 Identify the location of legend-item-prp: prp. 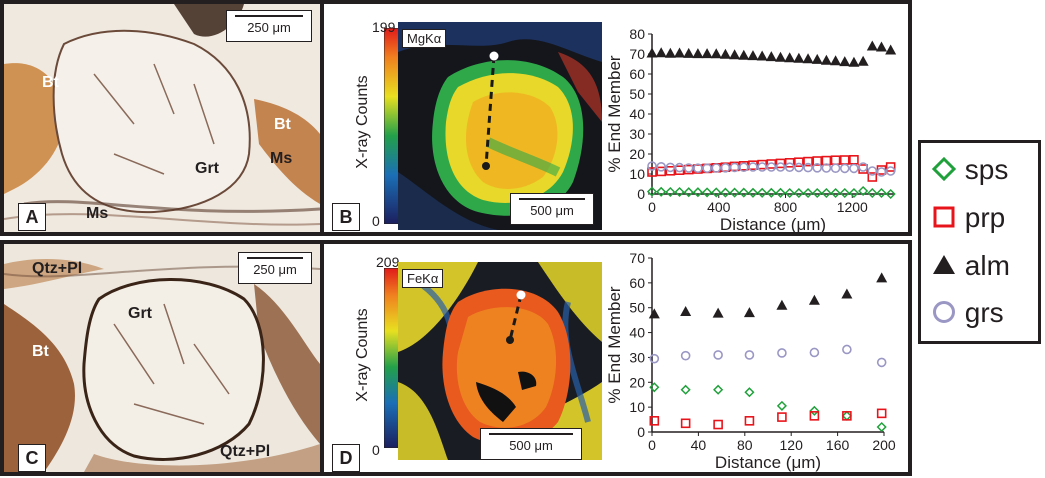
(968, 218).